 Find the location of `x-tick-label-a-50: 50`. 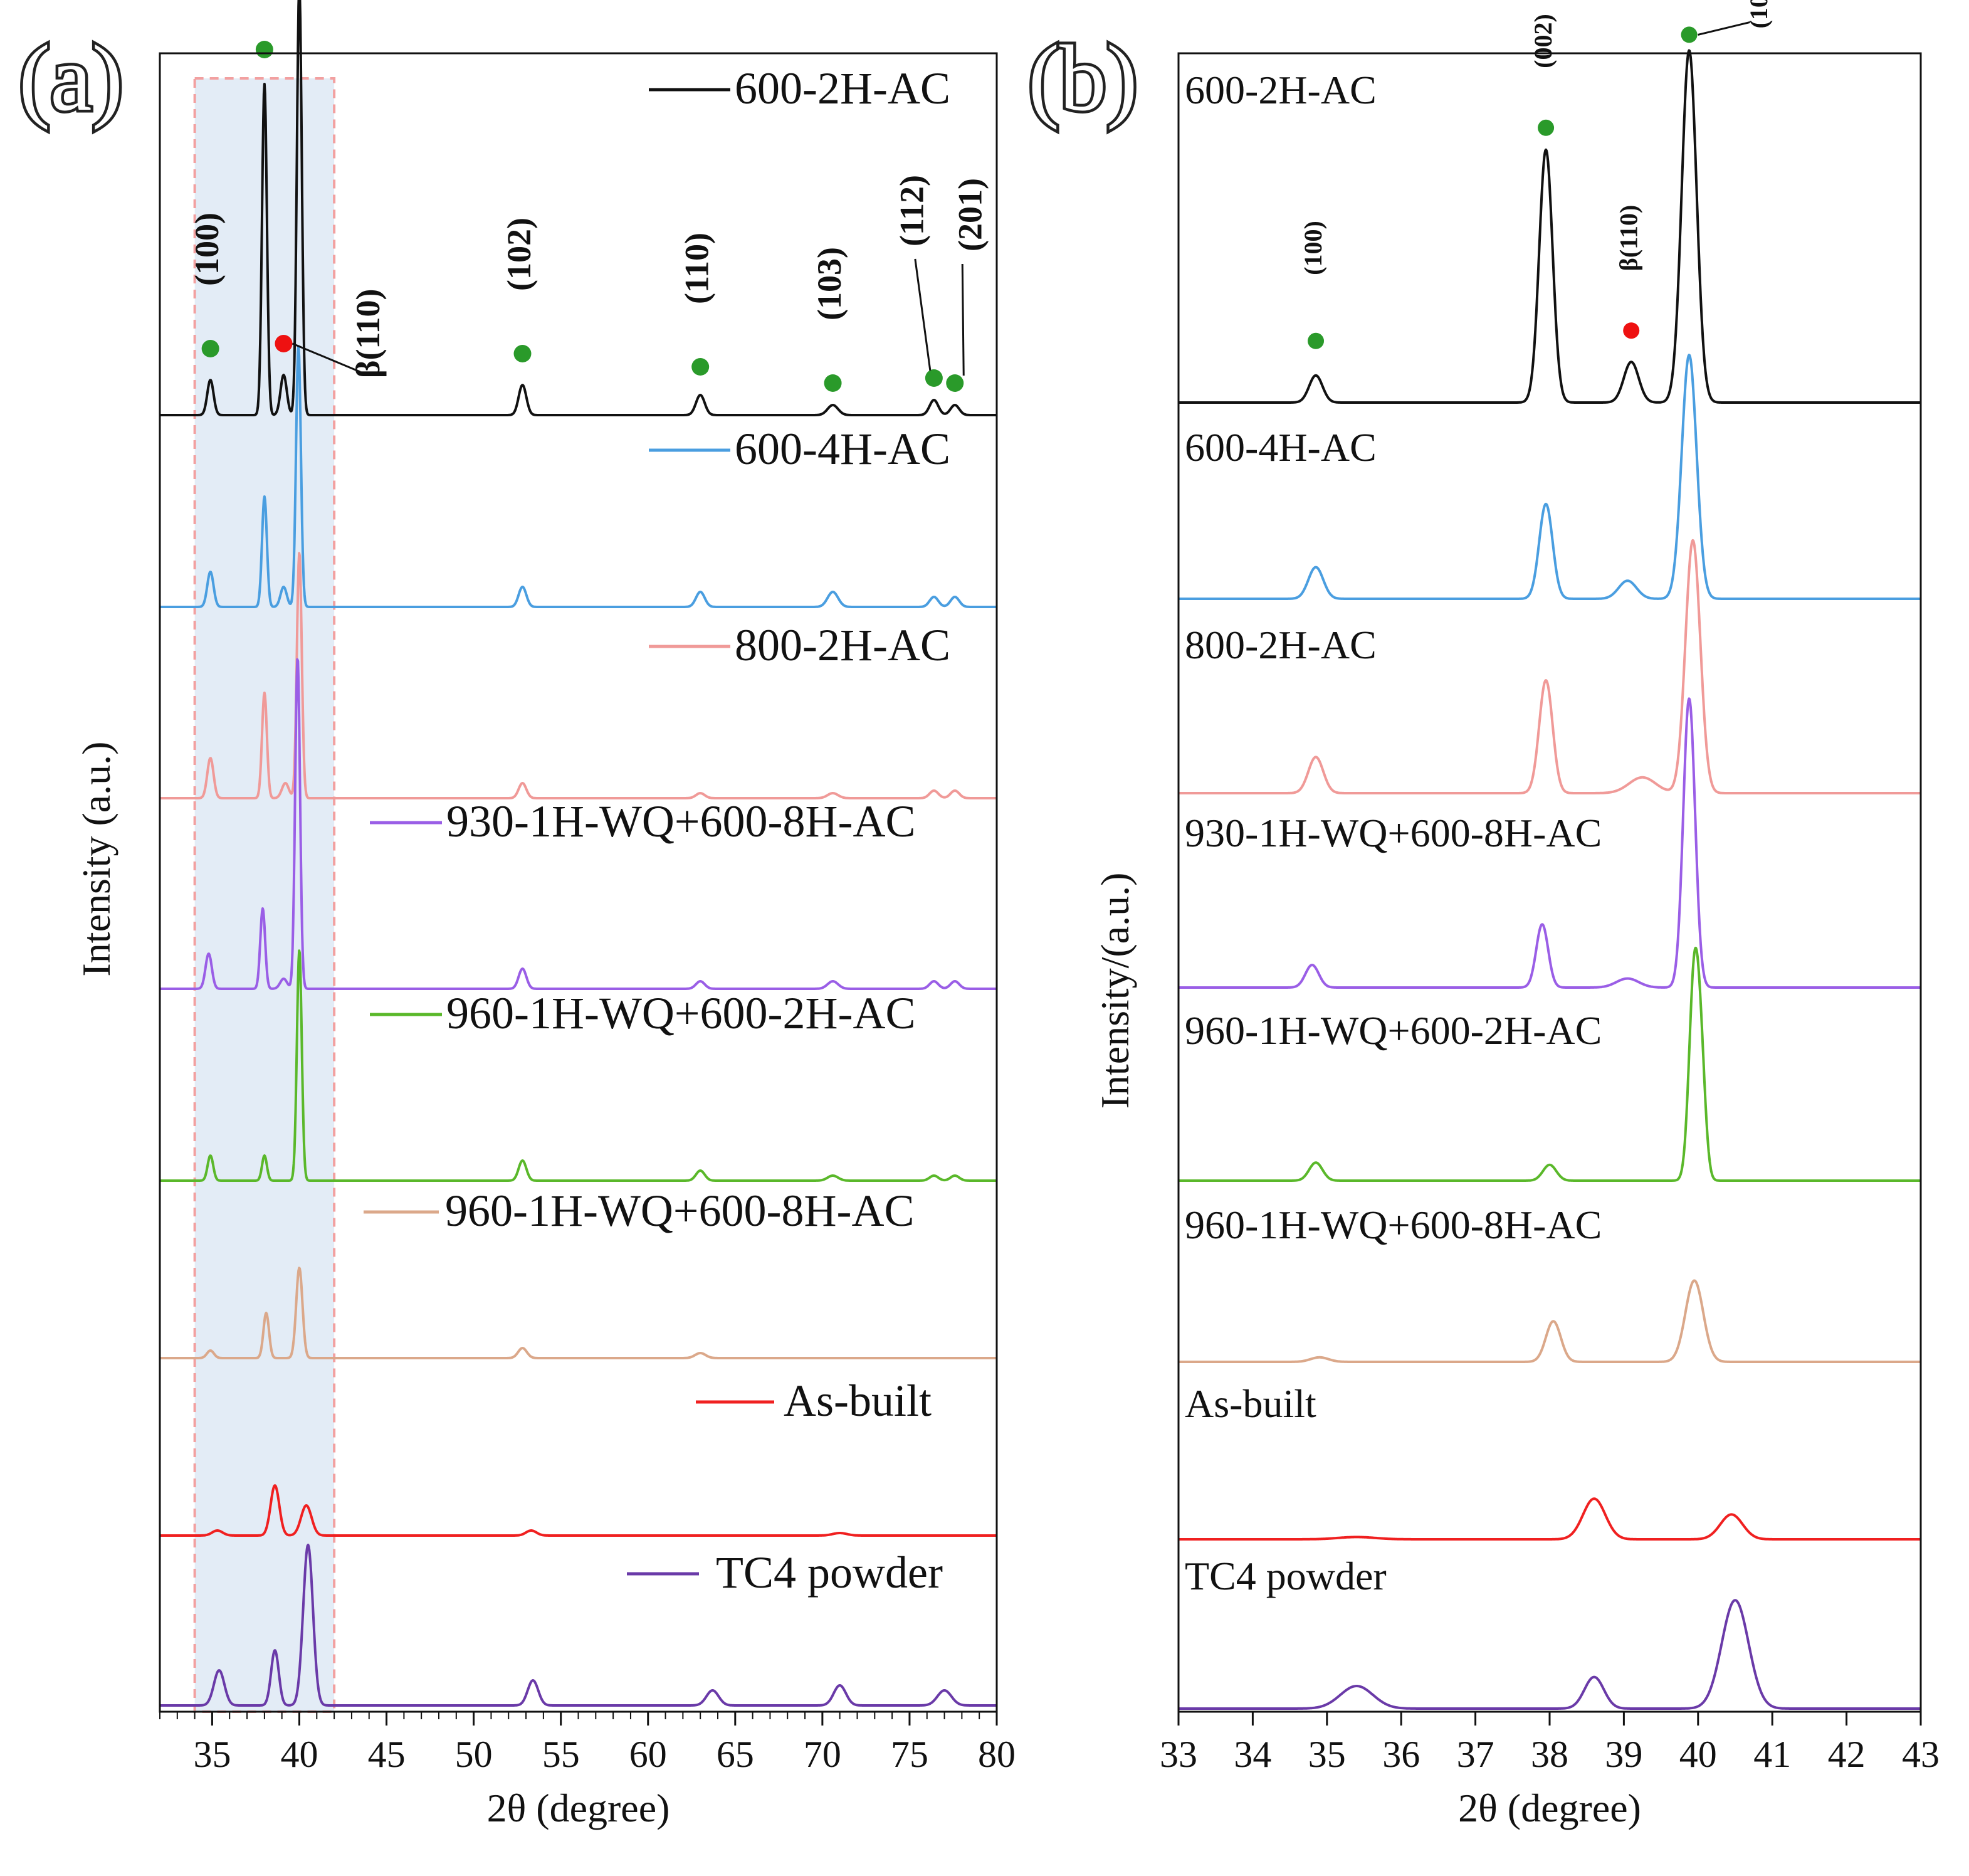

x-tick-label-a-50: 50 is located at coordinates (474, 1754).